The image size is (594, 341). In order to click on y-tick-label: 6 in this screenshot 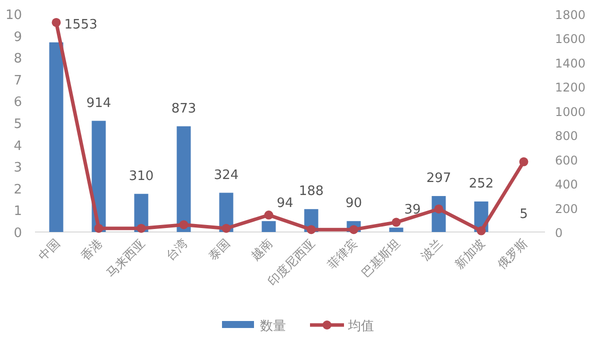, I will do `click(18, 102)`.